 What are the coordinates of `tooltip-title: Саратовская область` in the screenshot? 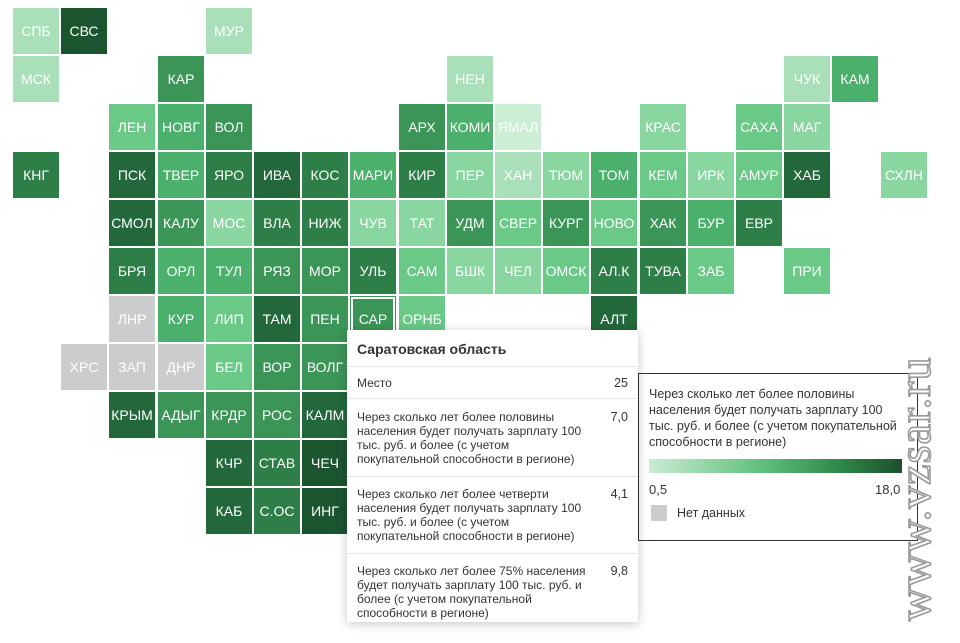 It's located at (432, 349).